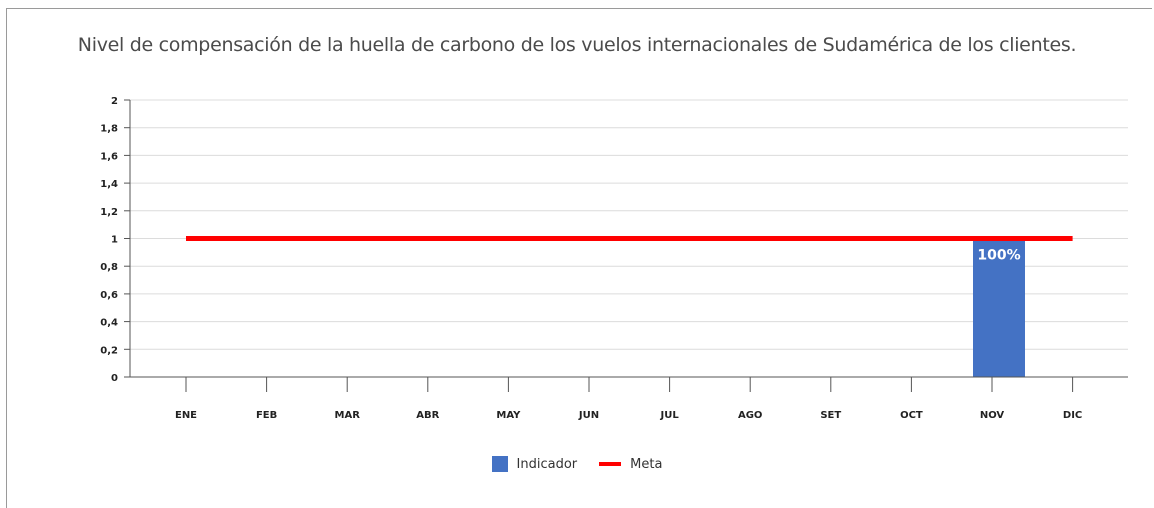  What do you see at coordinates (499, 464) in the screenshot?
I see `legend-swatch-indicador` at bounding box center [499, 464].